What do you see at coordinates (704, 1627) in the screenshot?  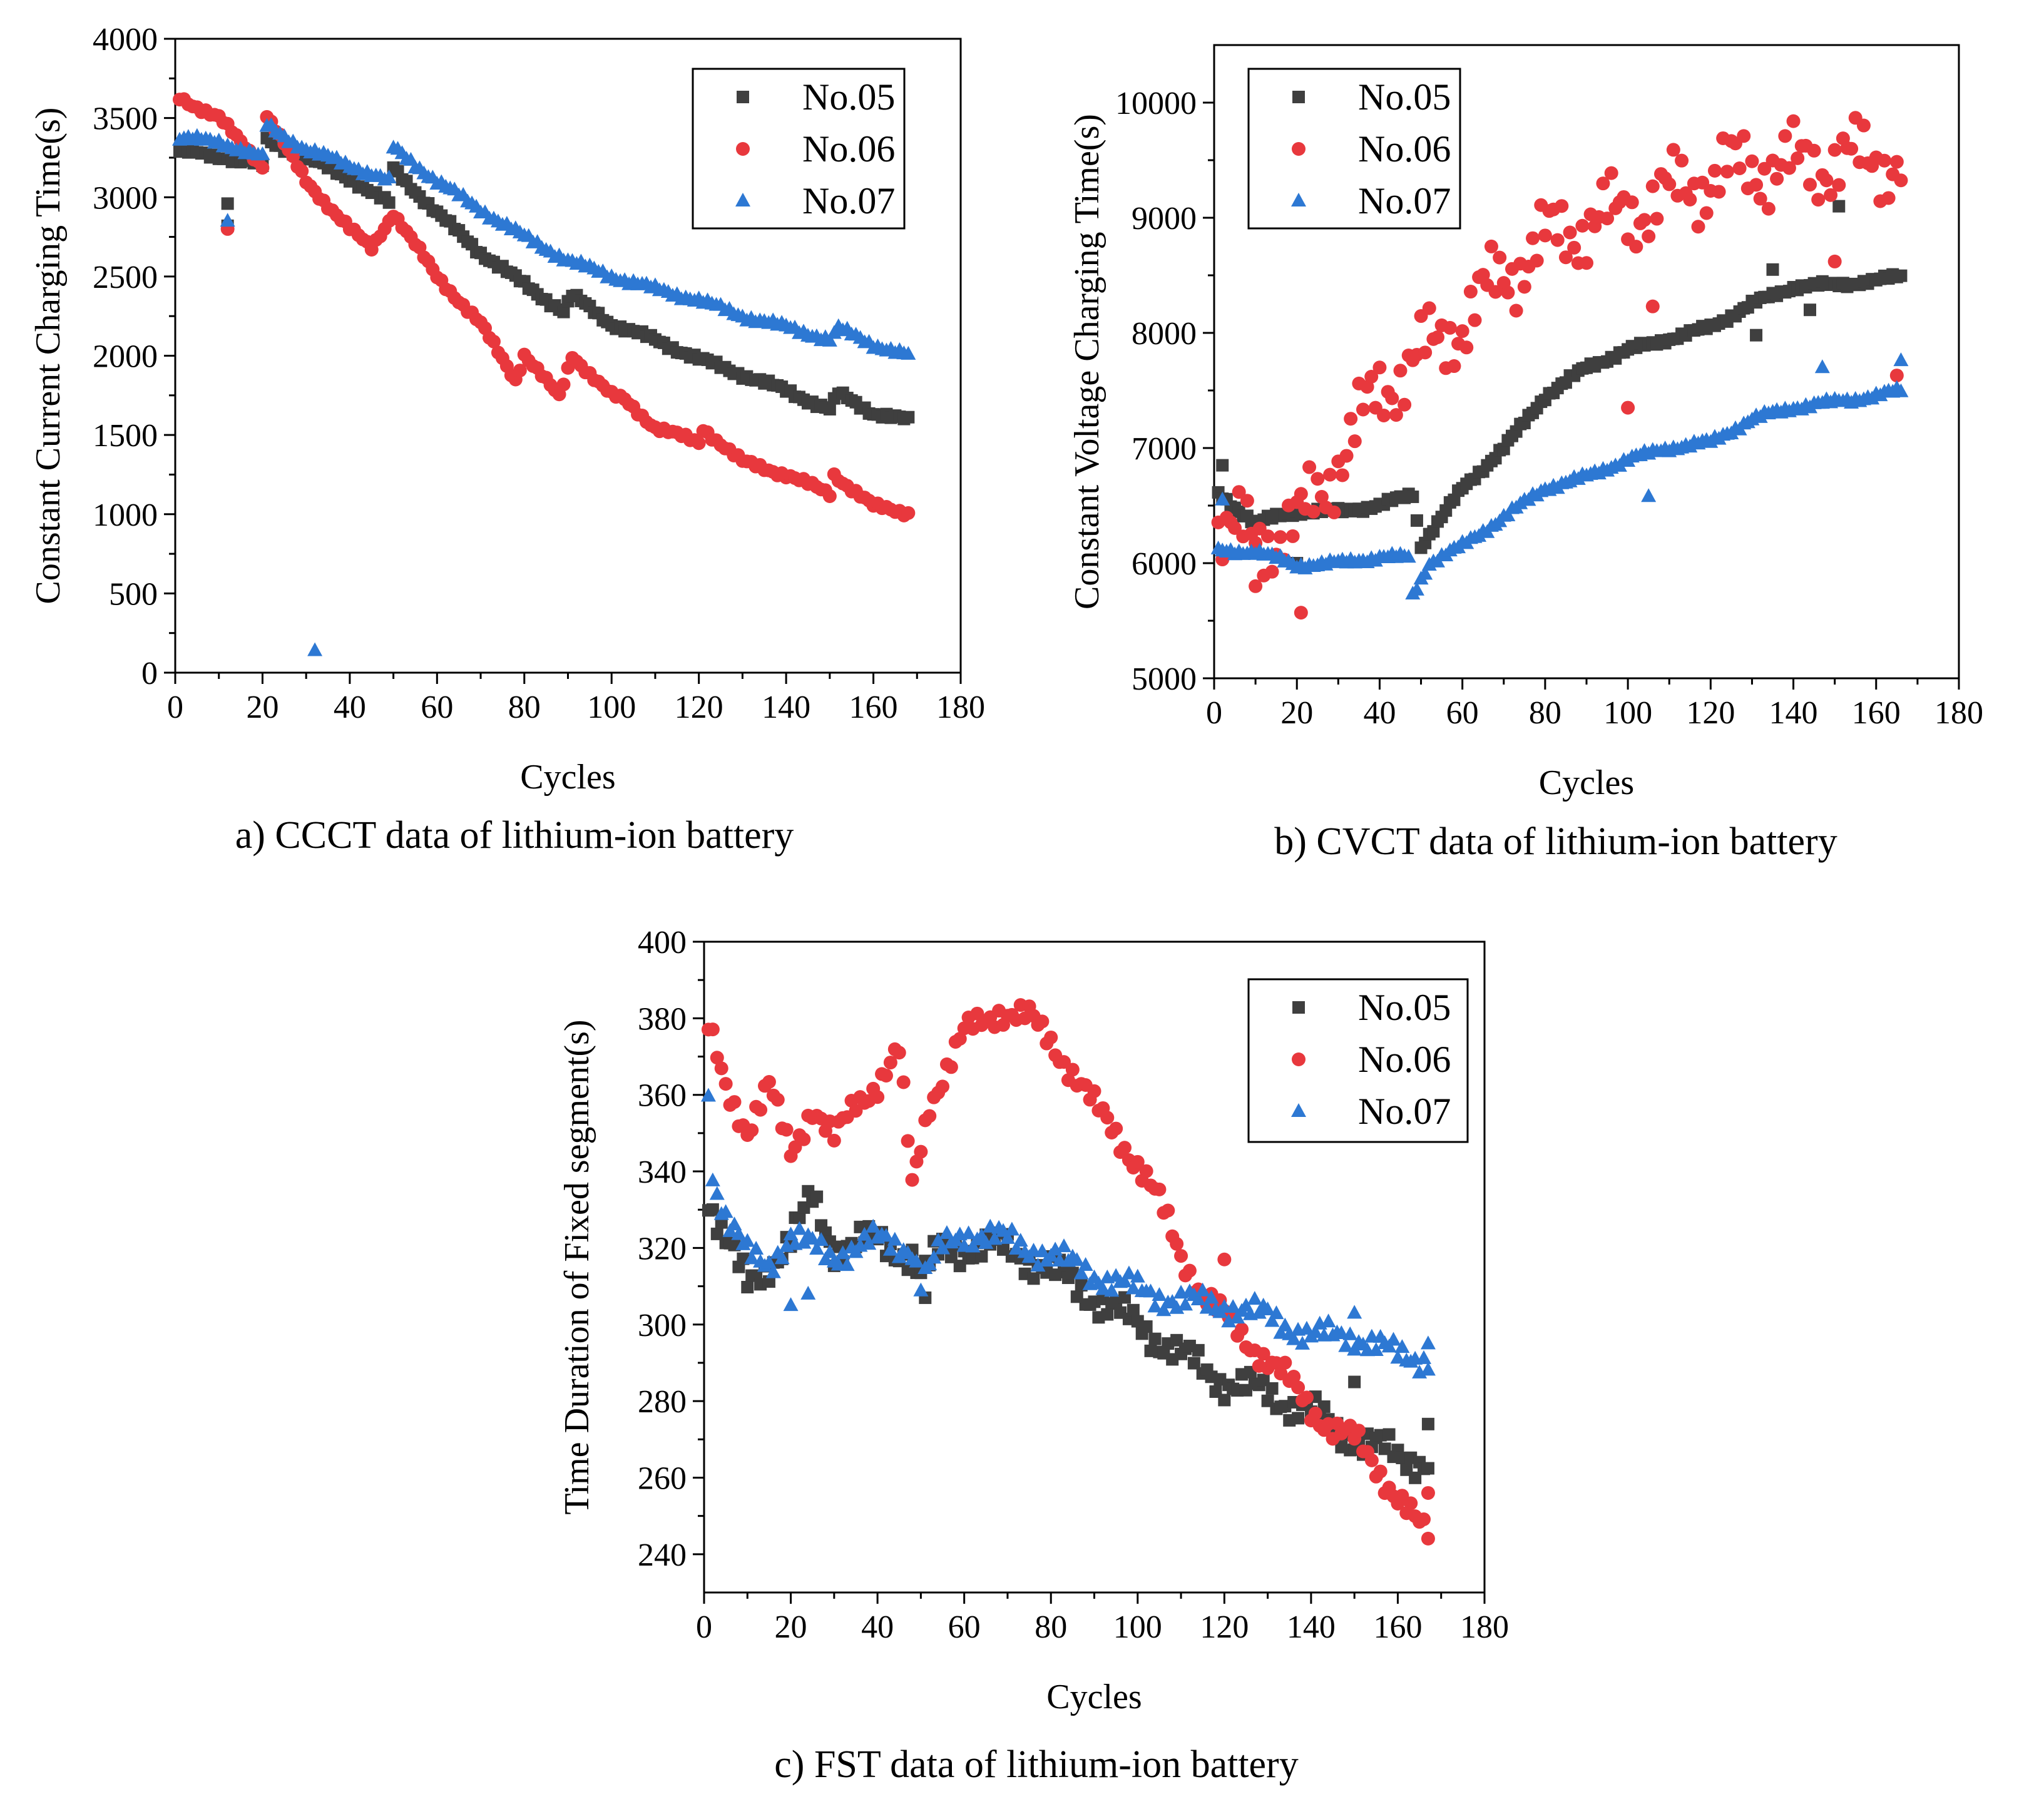 I see `x-tick-label: 0` at bounding box center [704, 1627].